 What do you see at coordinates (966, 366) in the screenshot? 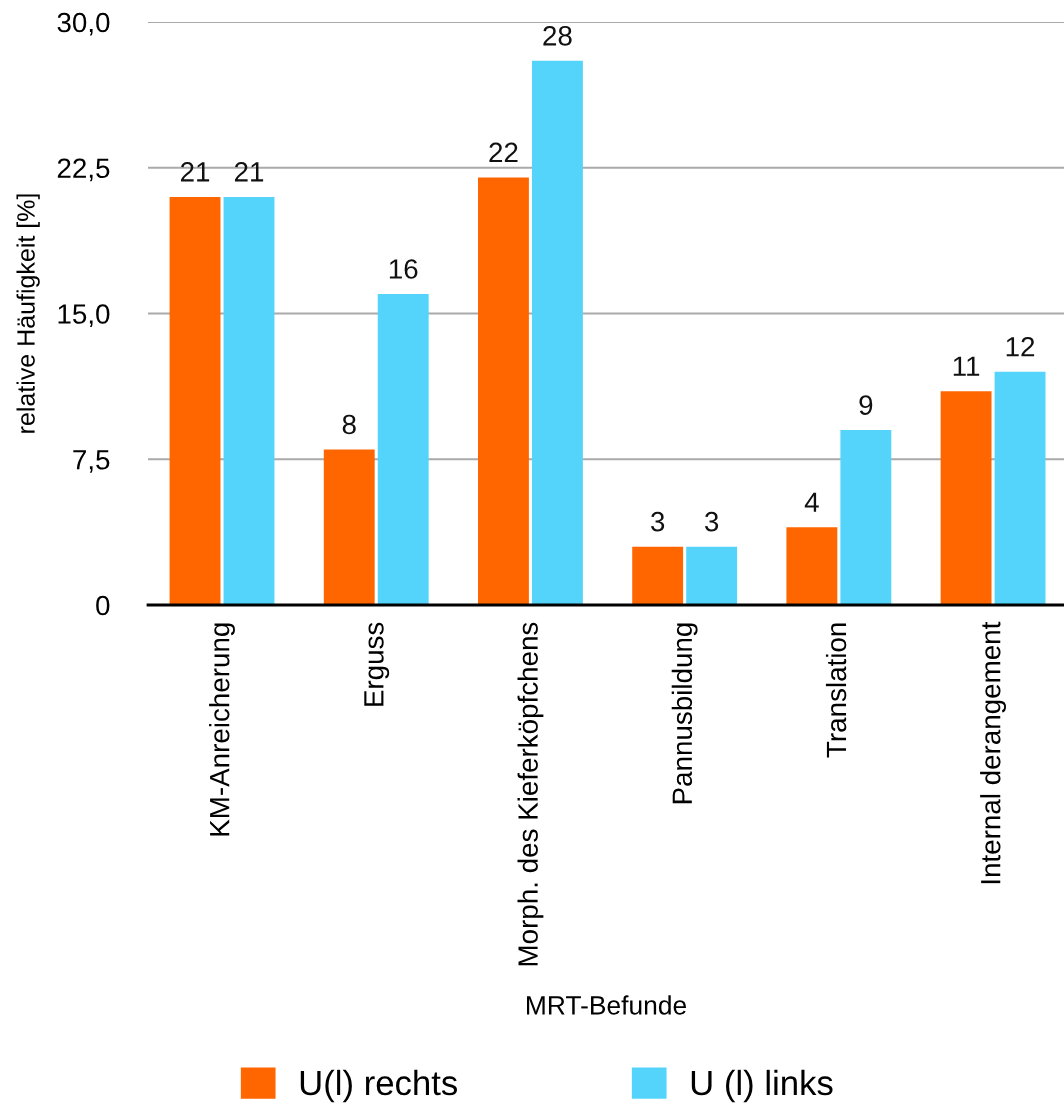
I see `data-label: 11` at bounding box center [966, 366].